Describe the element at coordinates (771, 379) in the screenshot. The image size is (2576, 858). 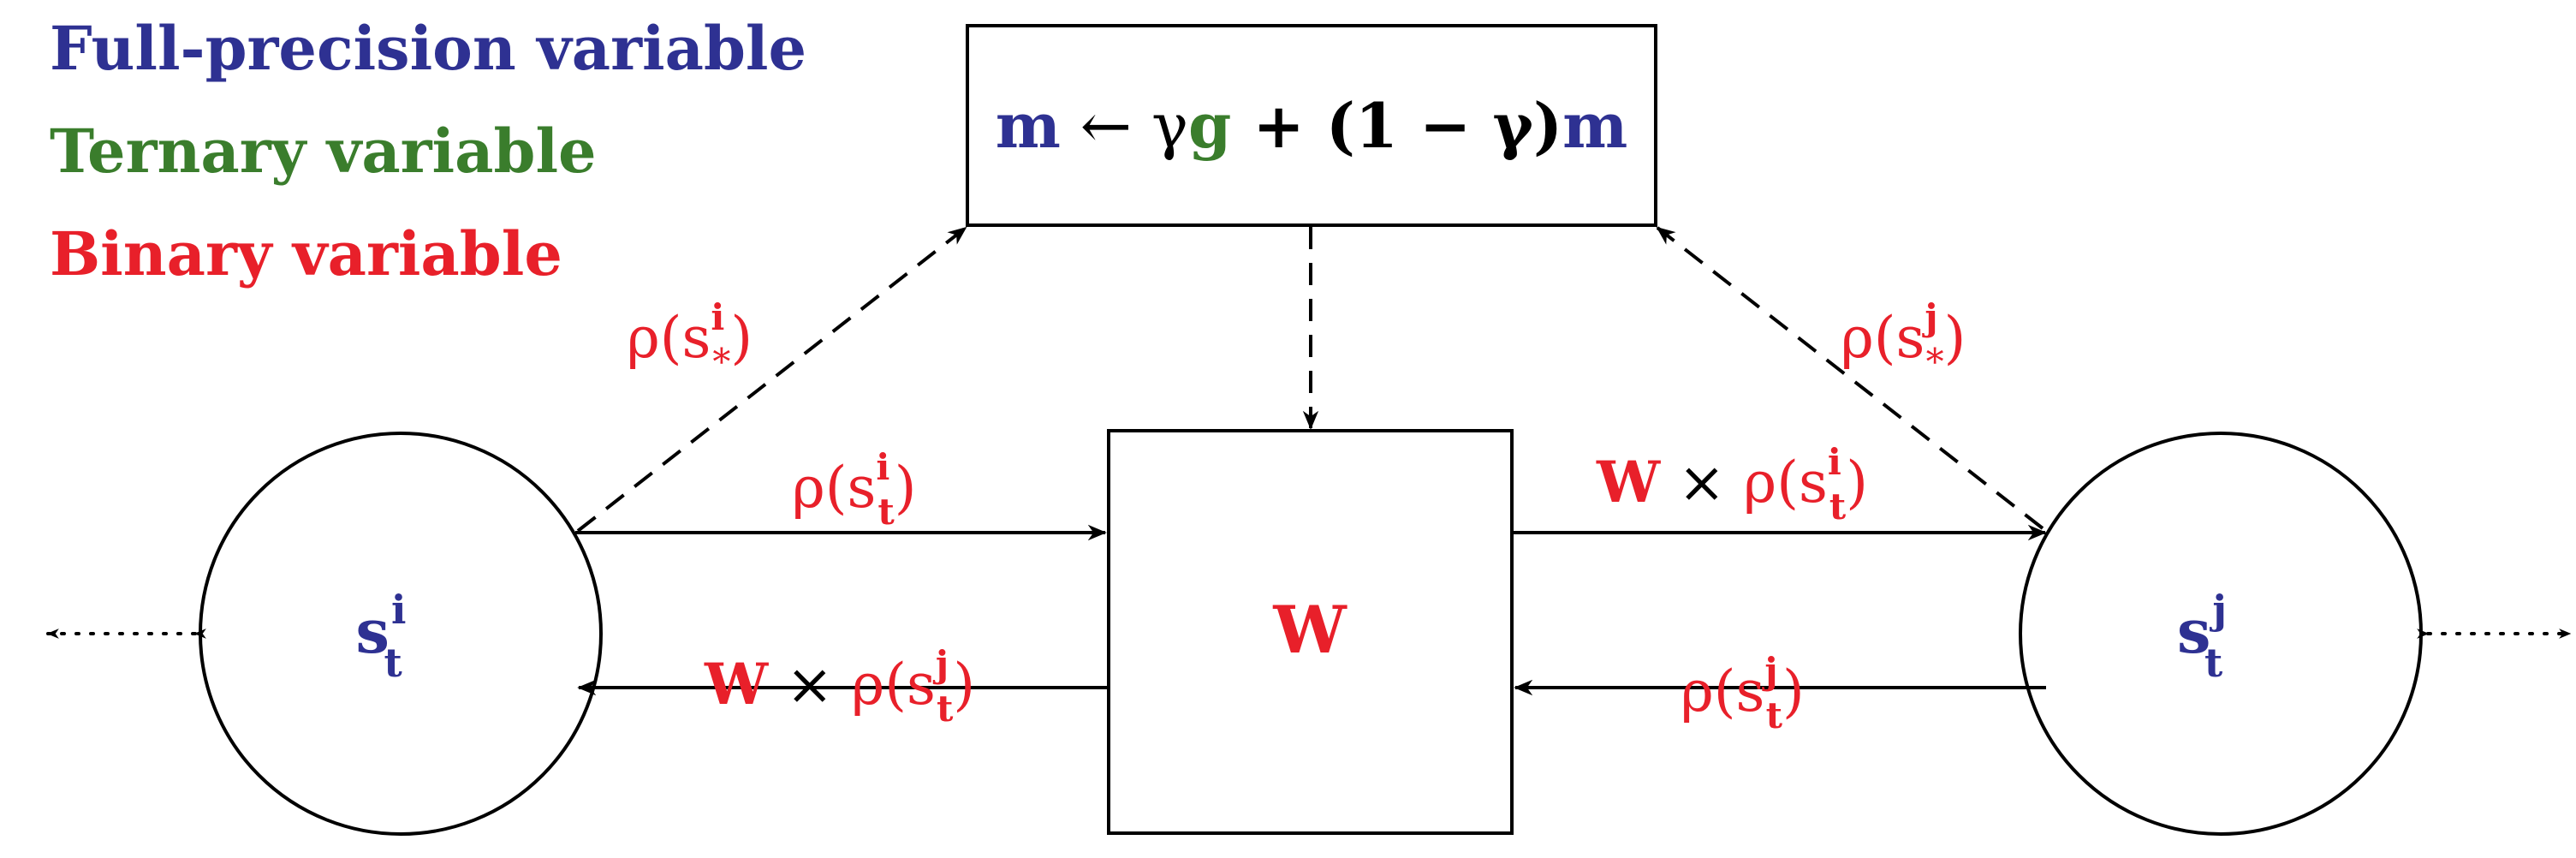
I see `dashed-edge-node-i-to-update` at that location.